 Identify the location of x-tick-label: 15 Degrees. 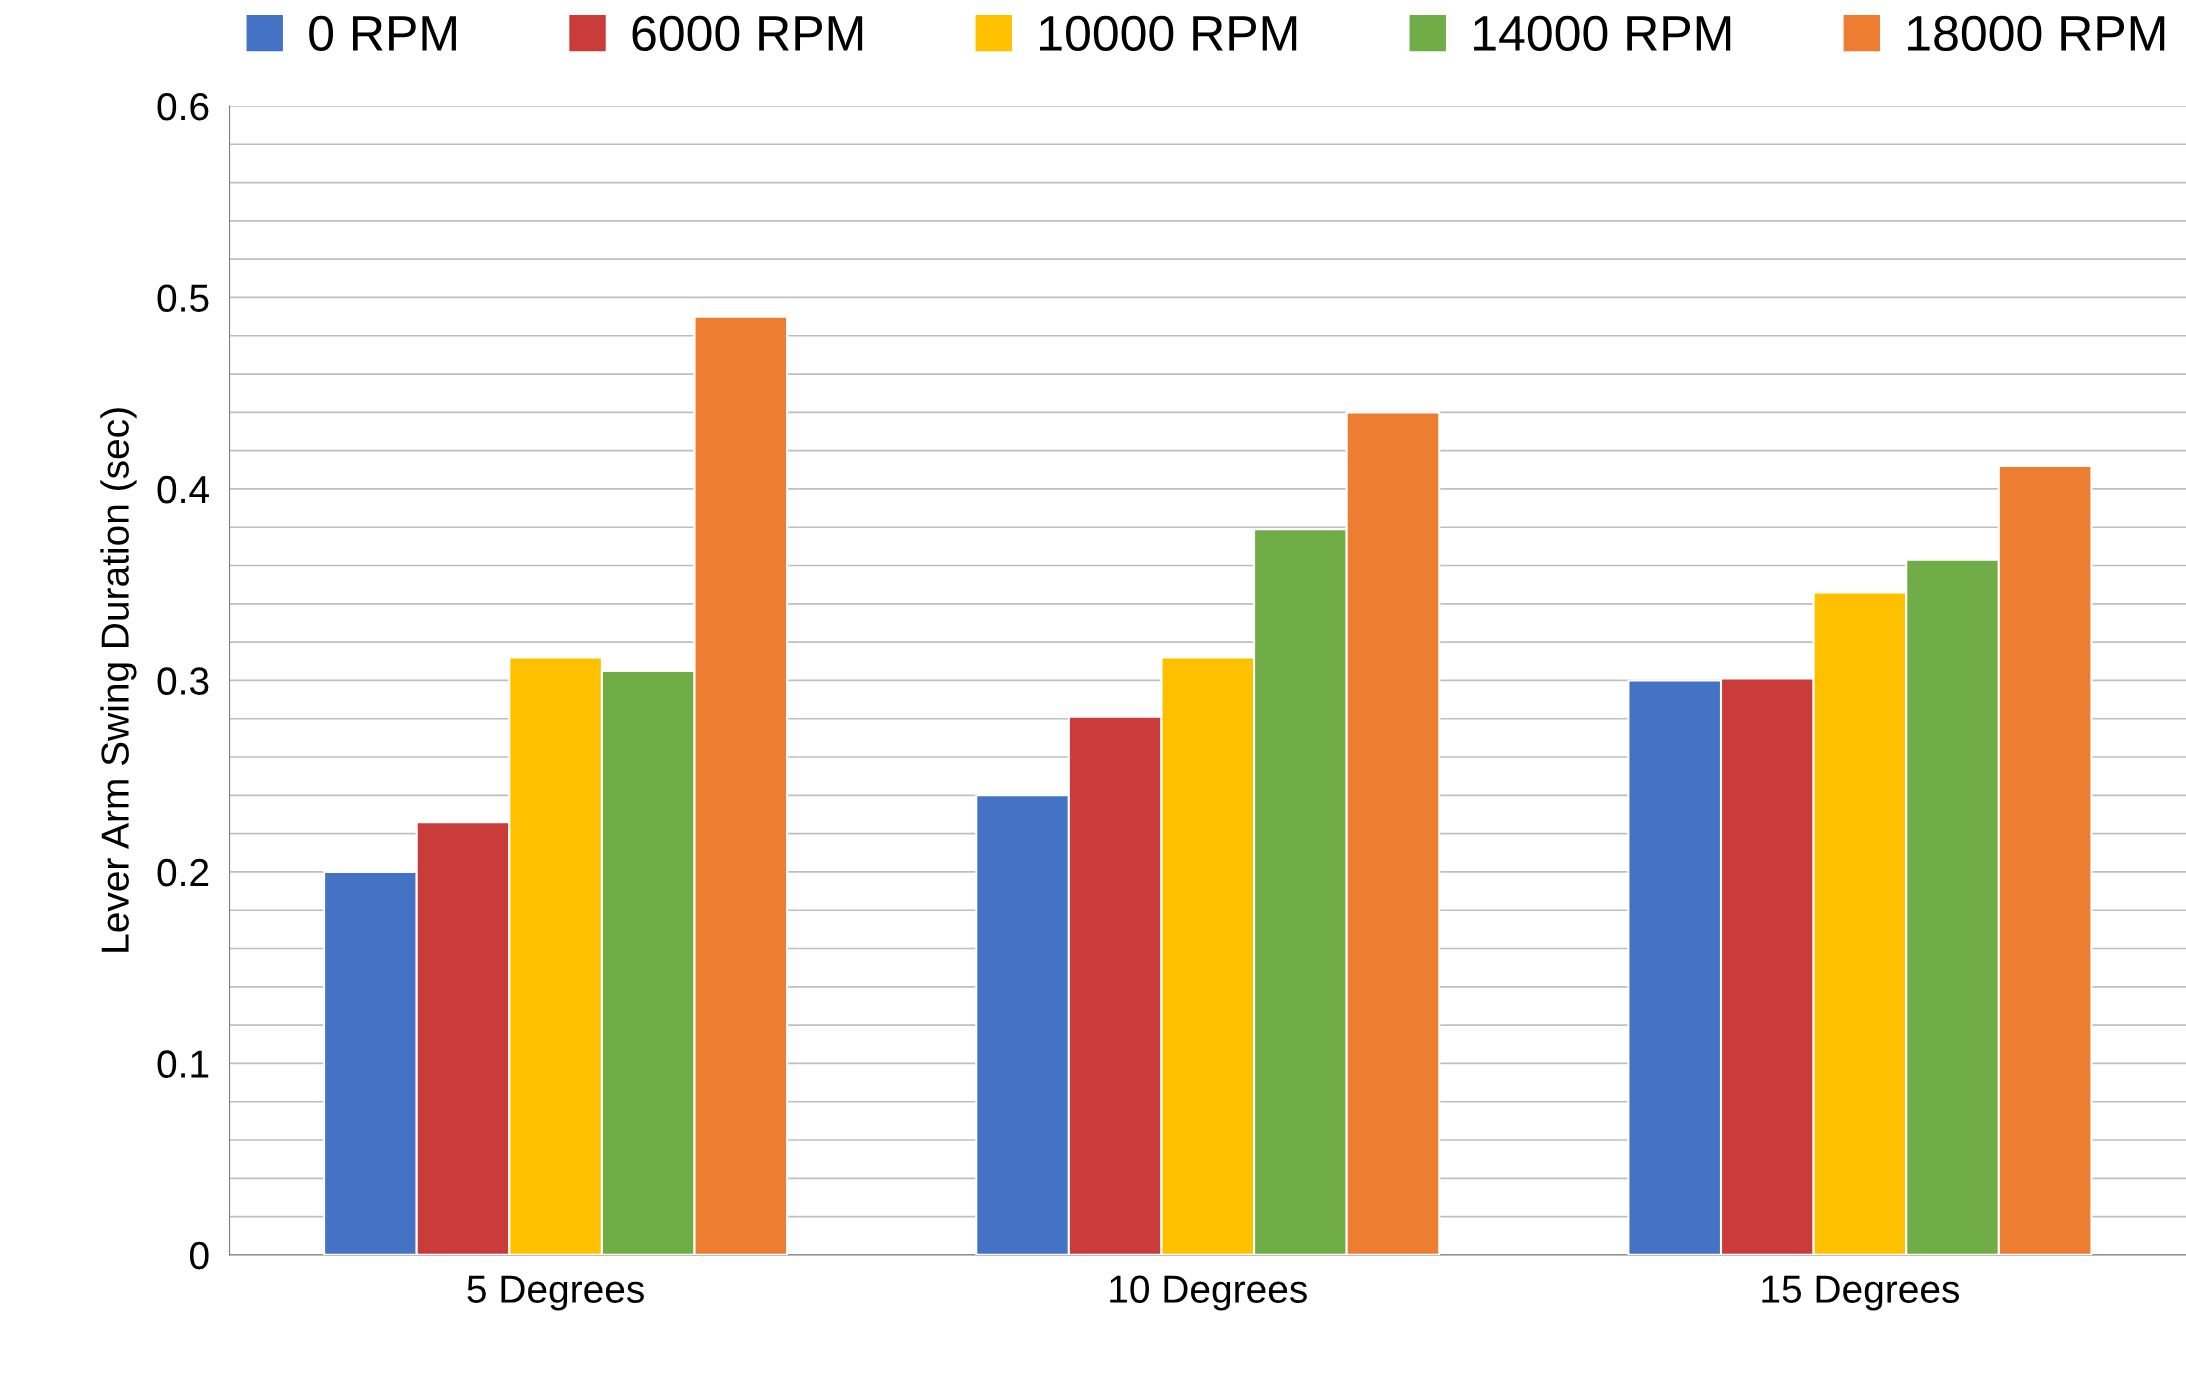
(1861, 1293).